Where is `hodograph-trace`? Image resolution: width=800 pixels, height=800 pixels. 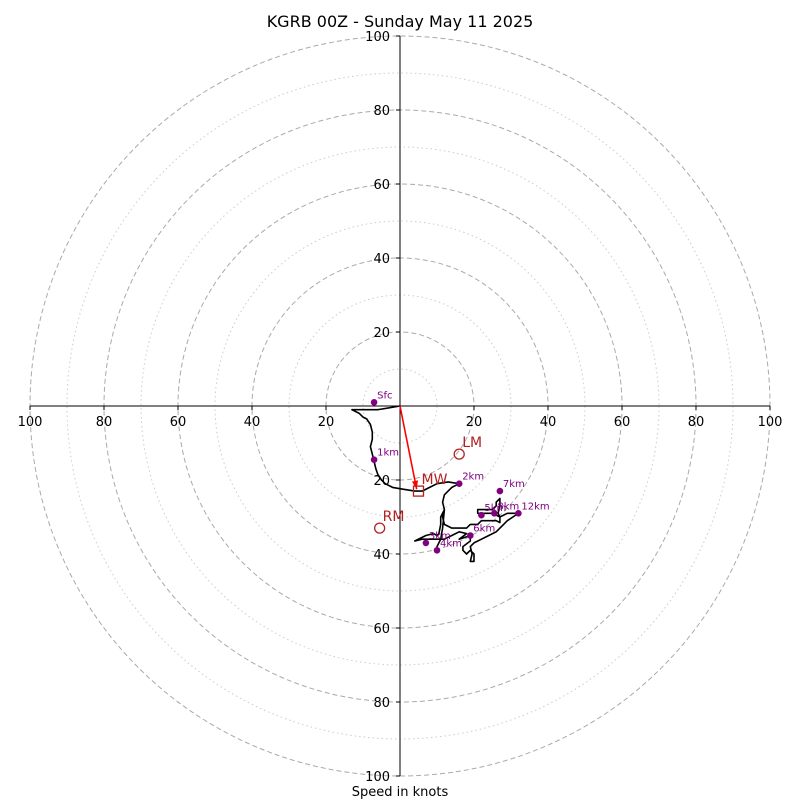 hodograph-trace is located at coordinates (435, 484).